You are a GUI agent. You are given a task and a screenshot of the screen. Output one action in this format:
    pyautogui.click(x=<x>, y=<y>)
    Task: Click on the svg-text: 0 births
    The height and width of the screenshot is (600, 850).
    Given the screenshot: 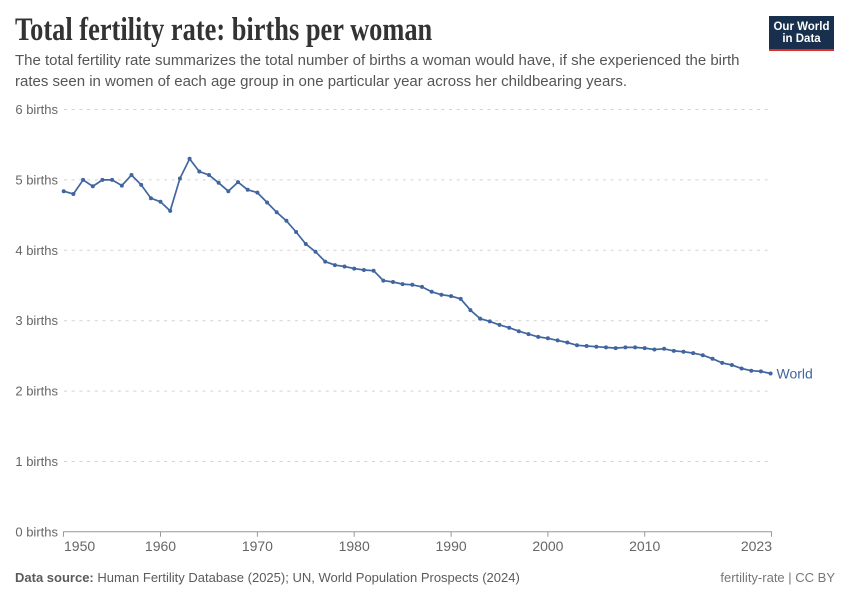 What is the action you would take?
    pyautogui.click(x=36, y=531)
    